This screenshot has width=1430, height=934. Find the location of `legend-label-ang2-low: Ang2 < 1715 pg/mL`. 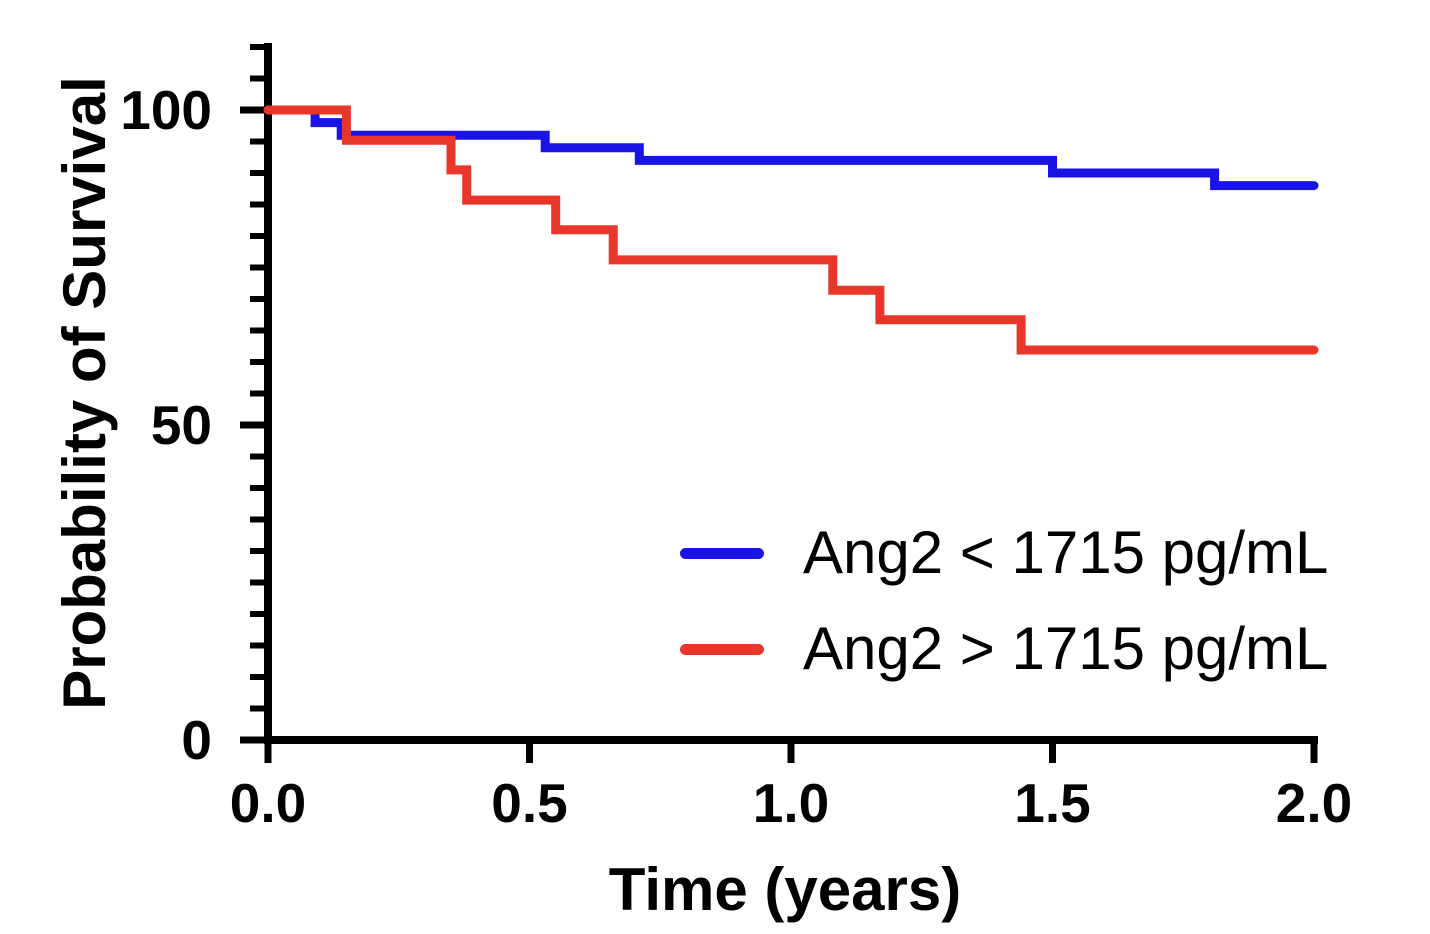

legend-label-ang2-low: Ang2 < 1715 pg/mL is located at coordinates (1066, 552).